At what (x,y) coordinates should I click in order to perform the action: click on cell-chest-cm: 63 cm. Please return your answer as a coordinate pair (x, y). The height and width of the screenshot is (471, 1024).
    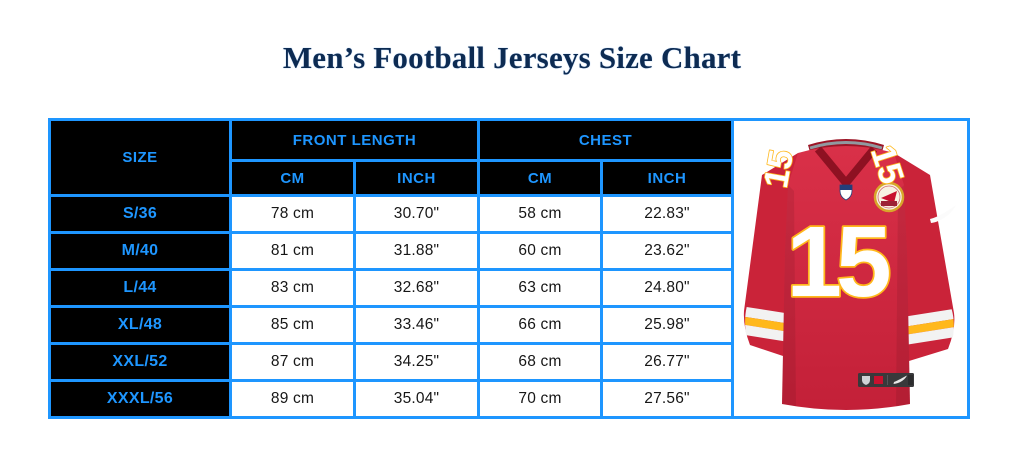
    Looking at the image, I should click on (540, 288).